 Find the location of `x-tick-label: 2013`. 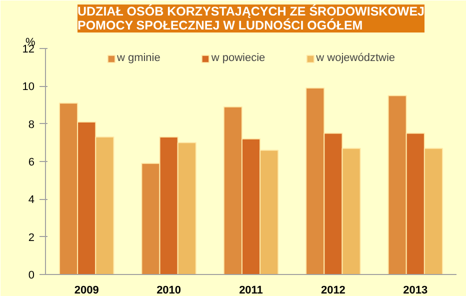

x-tick-label: 2013 is located at coordinates (415, 290).